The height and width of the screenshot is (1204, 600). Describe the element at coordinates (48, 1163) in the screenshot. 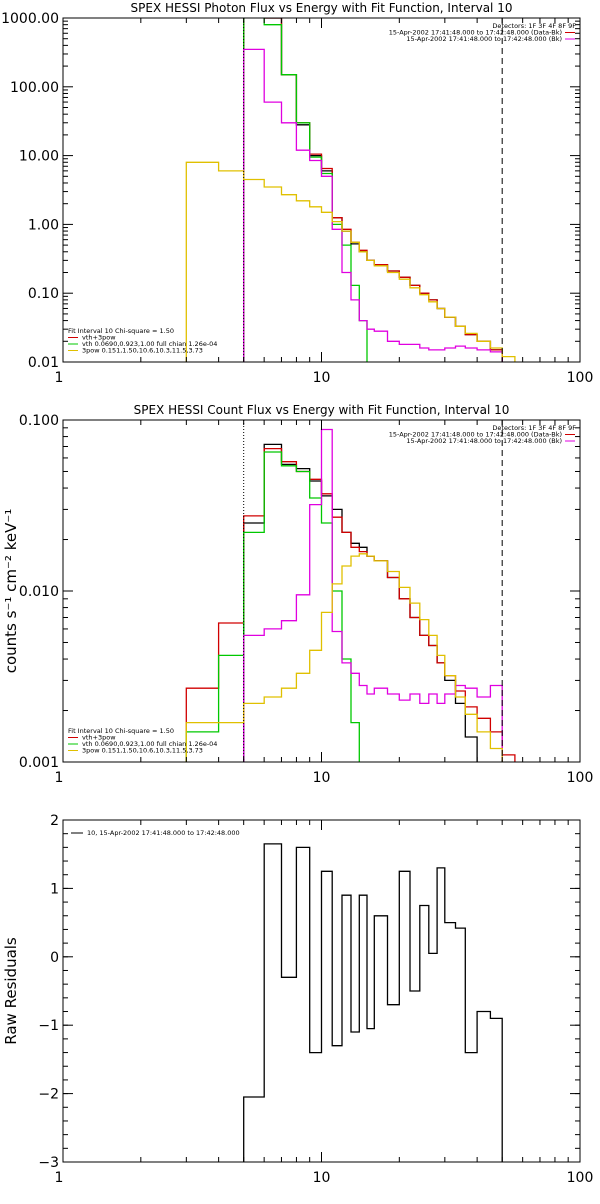

I see `y-tick-label: −3` at that location.